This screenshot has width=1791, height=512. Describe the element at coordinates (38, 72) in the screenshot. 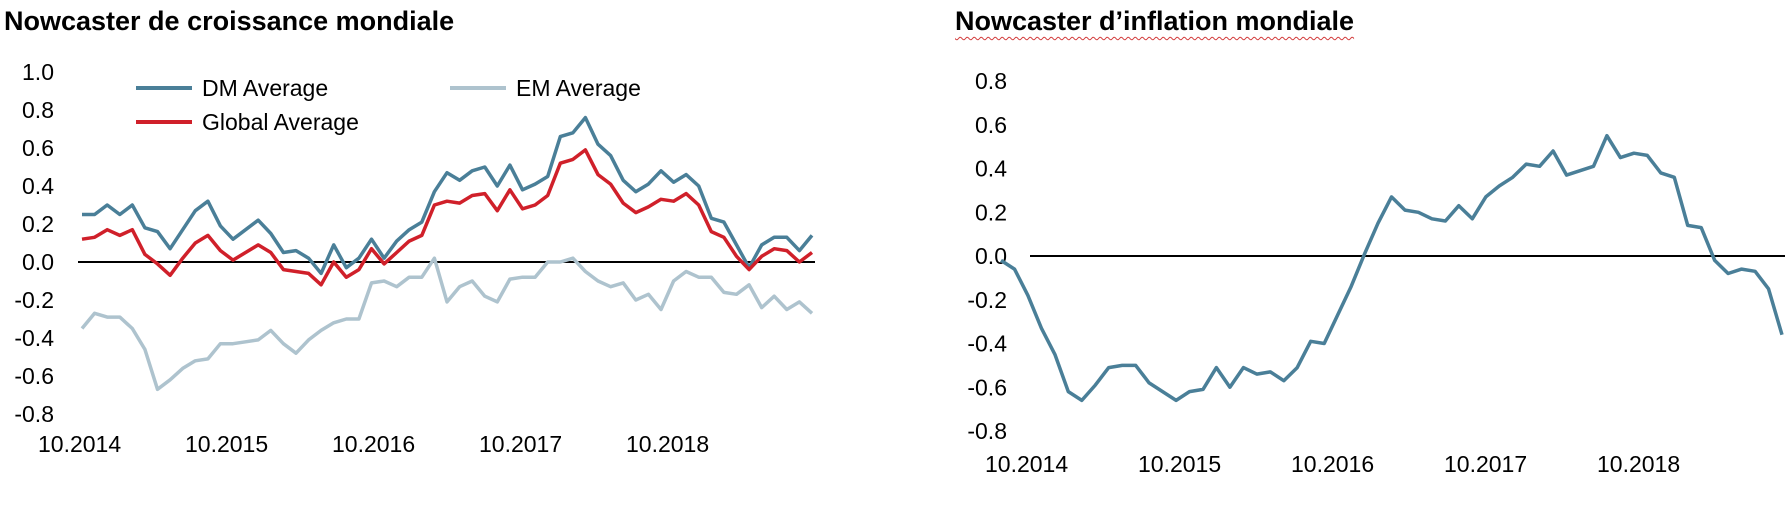

I see `y-tick-label: 1.0` at that location.